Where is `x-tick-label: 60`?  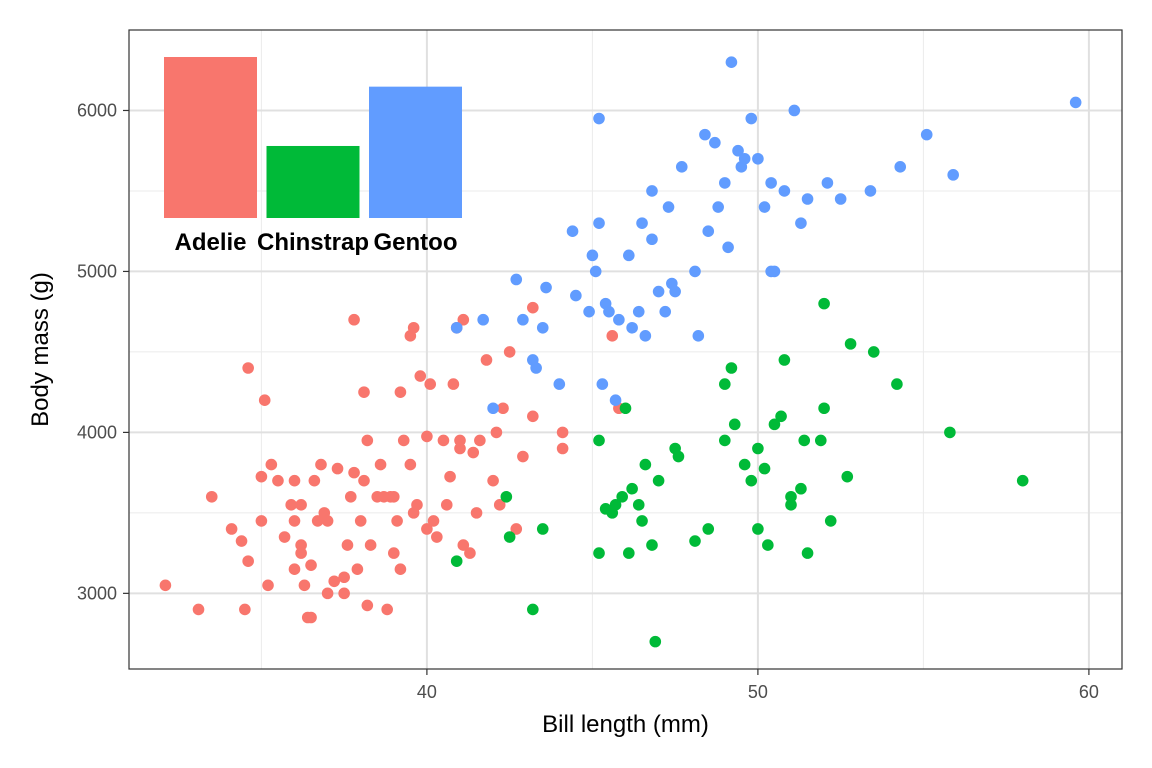 x-tick-label: 60 is located at coordinates (1089, 692).